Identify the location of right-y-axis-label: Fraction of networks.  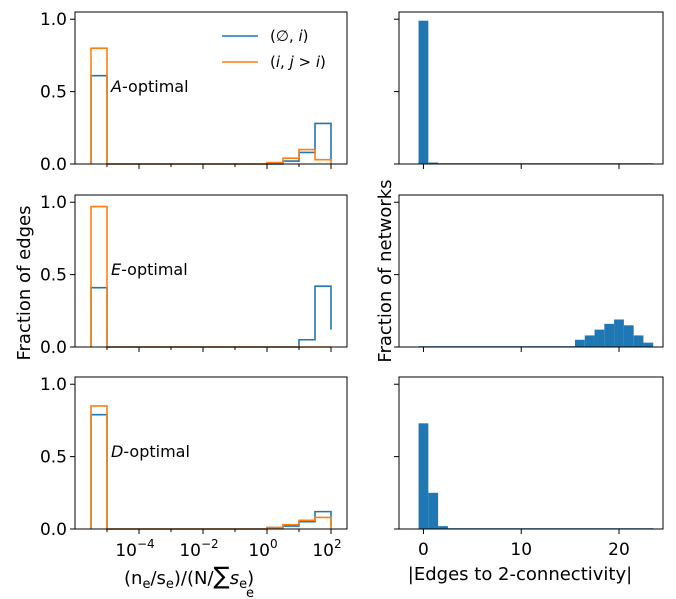
(385, 270).